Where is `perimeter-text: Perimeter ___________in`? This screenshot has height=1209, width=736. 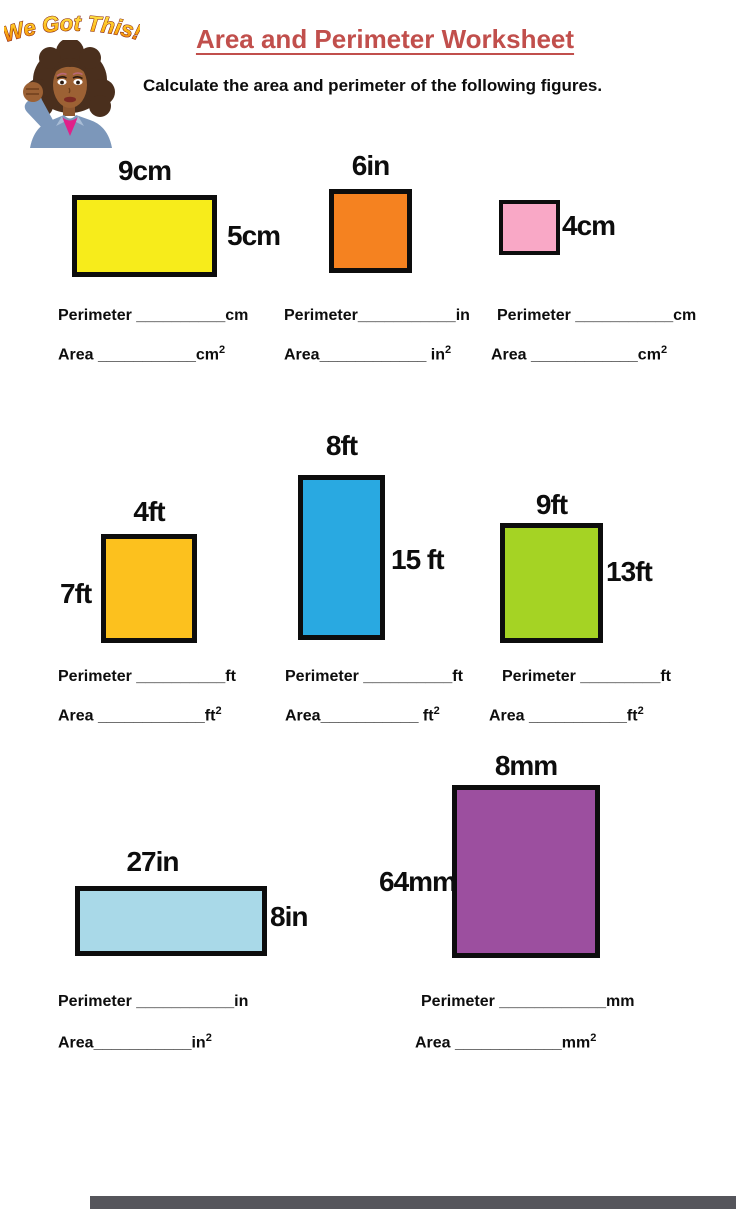
perimeter-text: Perimeter ___________in is located at coordinates (153, 1001).